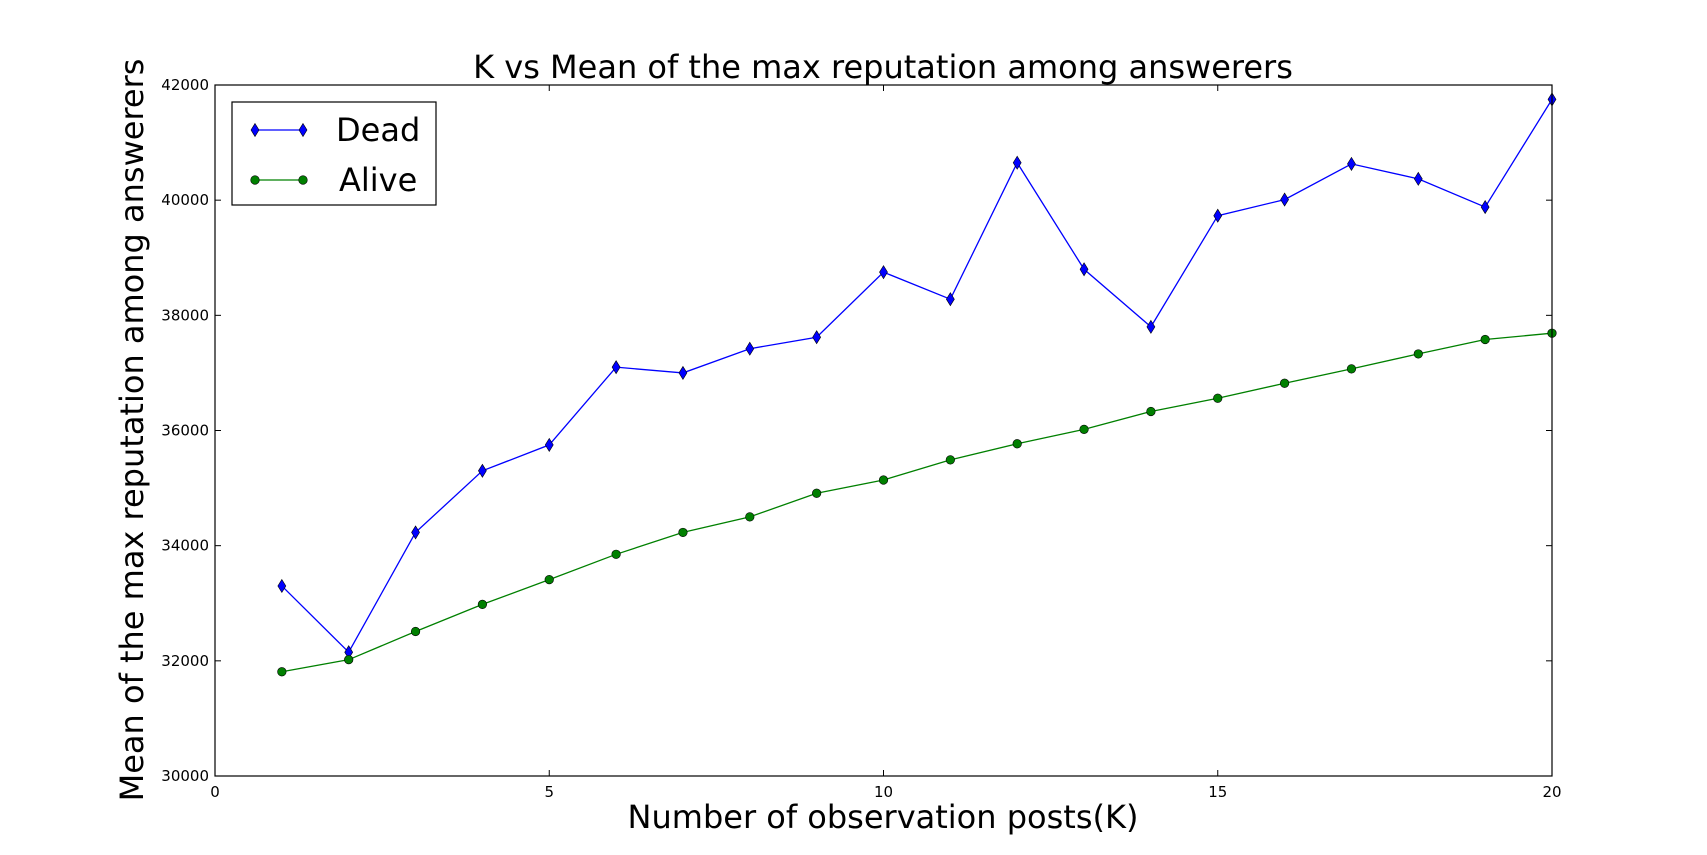 The image size is (1707, 855). Describe the element at coordinates (185, 200) in the screenshot. I see `y-tick-label: 40000` at that location.